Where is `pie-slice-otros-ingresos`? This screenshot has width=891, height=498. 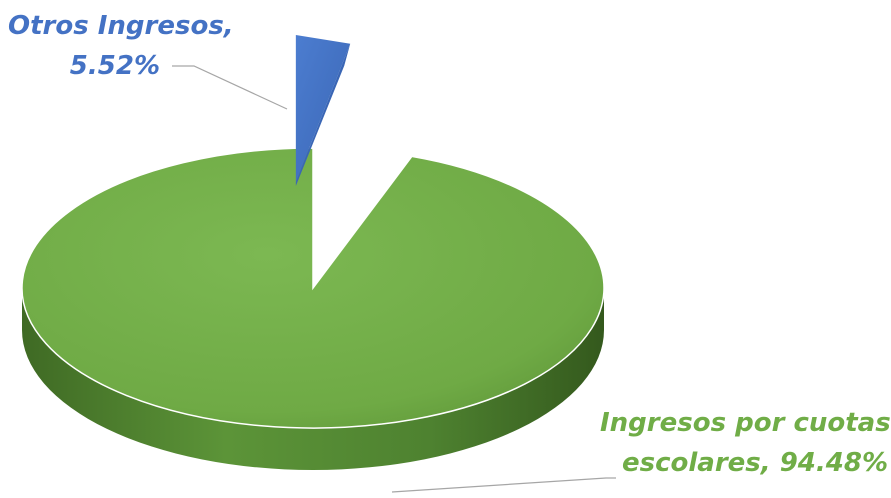 pie-slice-otros-ingresos is located at coordinates (323, 110).